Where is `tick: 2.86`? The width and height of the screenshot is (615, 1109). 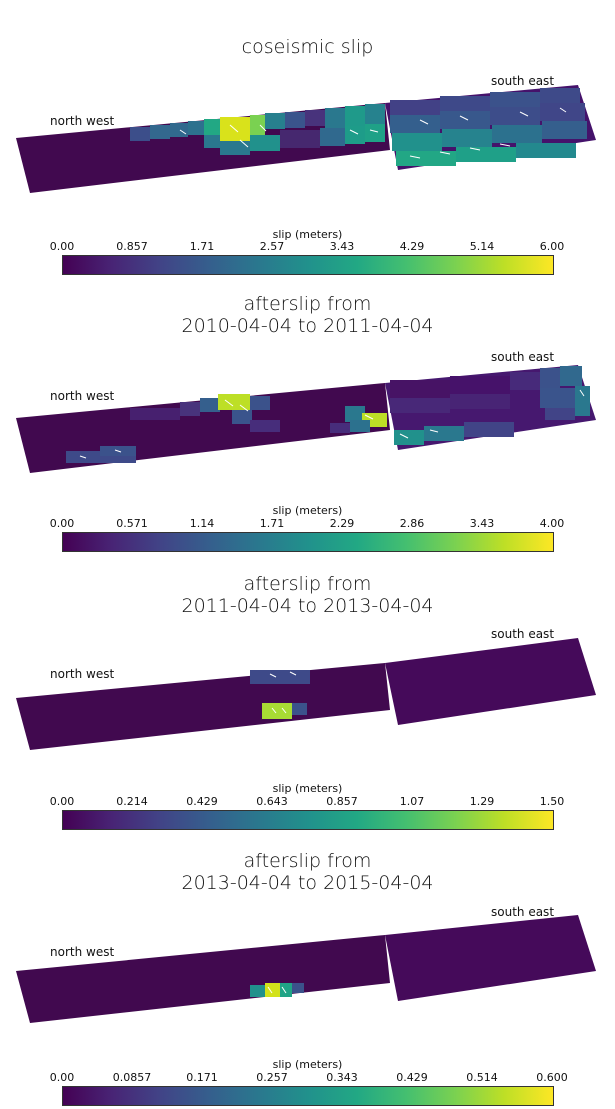 tick: 2.86 is located at coordinates (412, 523).